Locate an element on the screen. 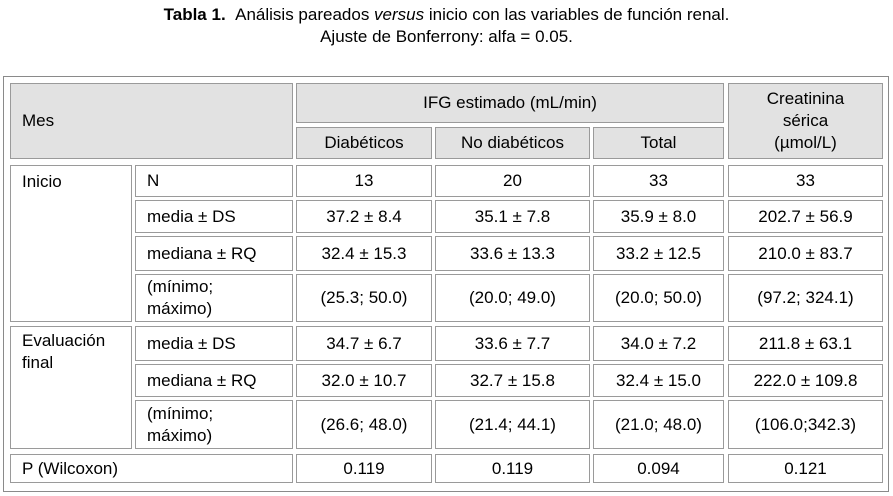 This screenshot has width=893, height=496. cell-p-creatinina: 0.121 is located at coordinates (805, 468).